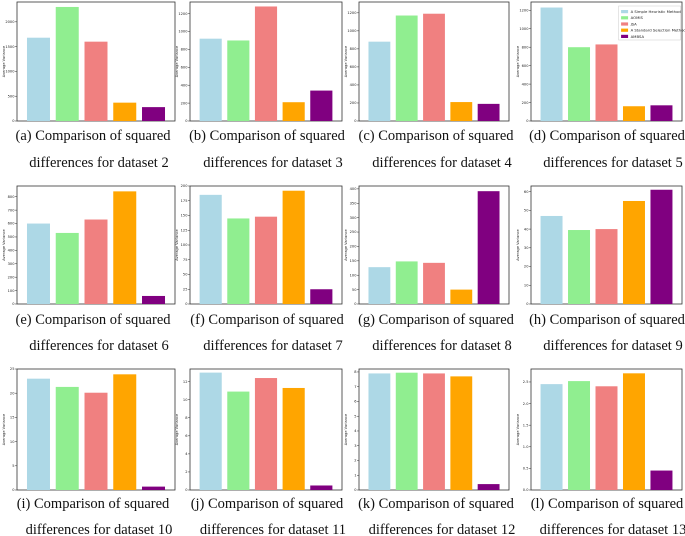  I want to click on y-tick-label: 400, so click(12, 251).